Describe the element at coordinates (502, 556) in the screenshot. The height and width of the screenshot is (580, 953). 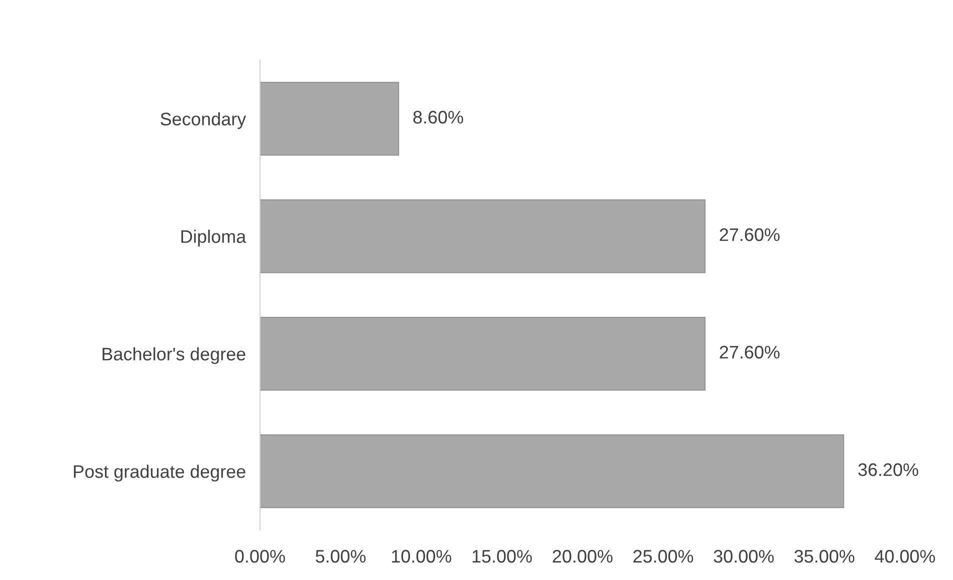
I see `x-tick-label: 15.00%` at that location.